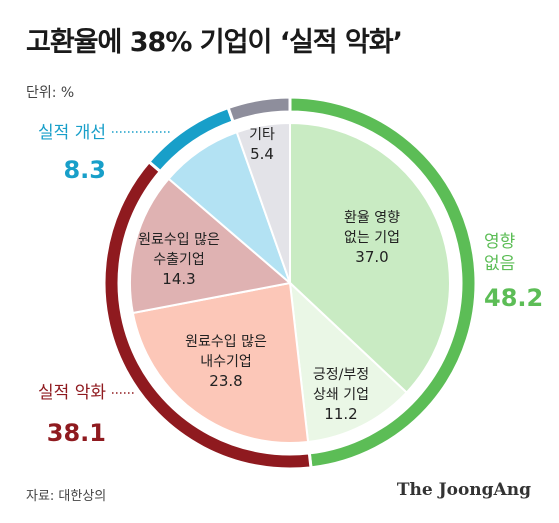  What do you see at coordinates (463, 490) in the screenshot?
I see `publisher-logo: The JoongAng` at bounding box center [463, 490].